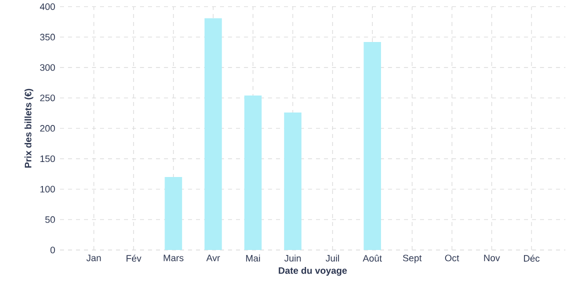  What do you see at coordinates (292, 258) in the screenshot?
I see `x-tick-label: Juin` at bounding box center [292, 258].